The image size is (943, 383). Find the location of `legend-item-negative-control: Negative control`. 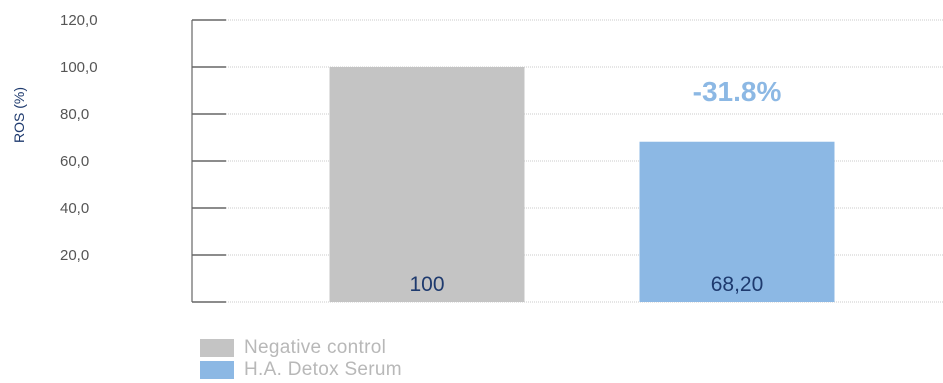

legend-item-negative-control: Negative control is located at coordinates (301, 348).